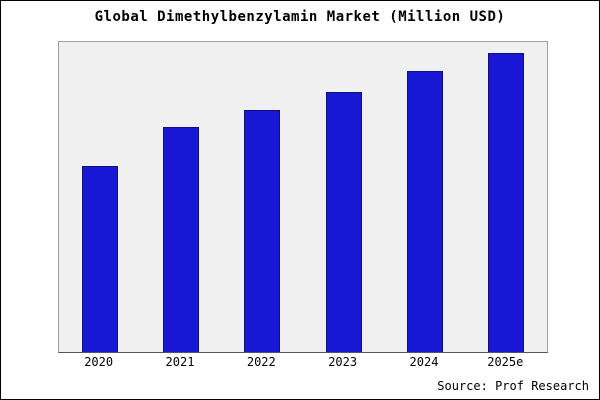 The image size is (600, 400). I want to click on bar-2021, so click(180, 239).